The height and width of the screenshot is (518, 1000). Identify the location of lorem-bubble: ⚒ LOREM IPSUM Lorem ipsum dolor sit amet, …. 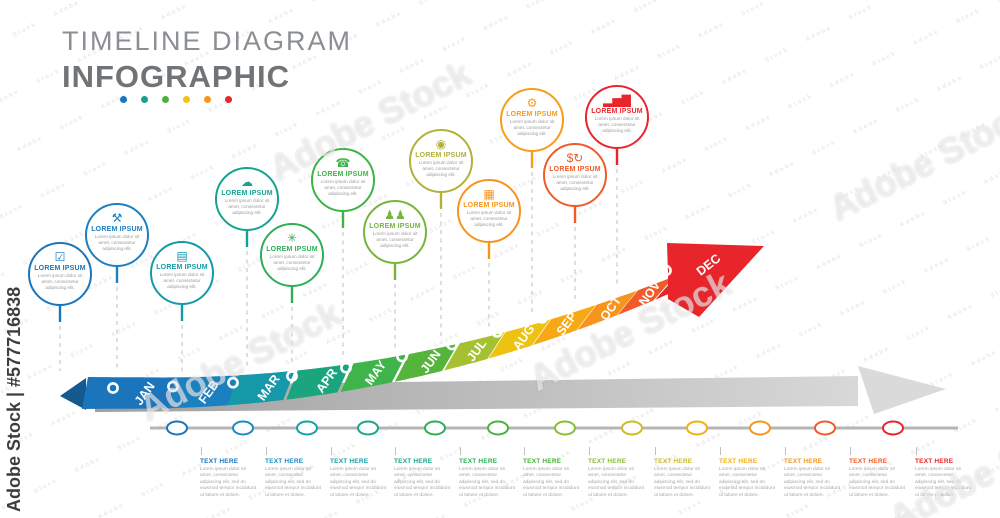
(117, 235).